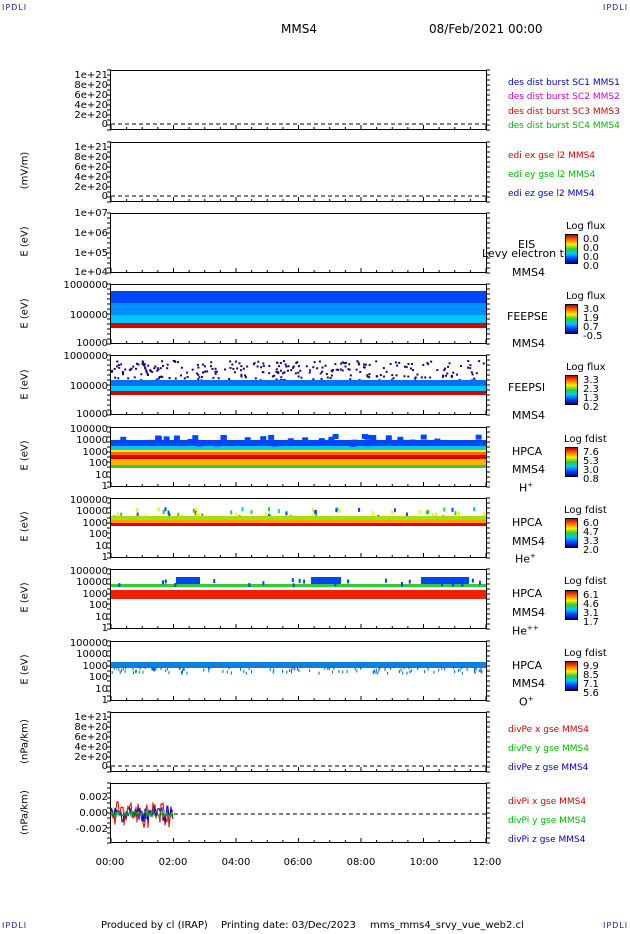  What do you see at coordinates (564, 83) in the screenshot?
I see `p1-legend-item: des dist burst SC1 MMS1` at bounding box center [564, 83].